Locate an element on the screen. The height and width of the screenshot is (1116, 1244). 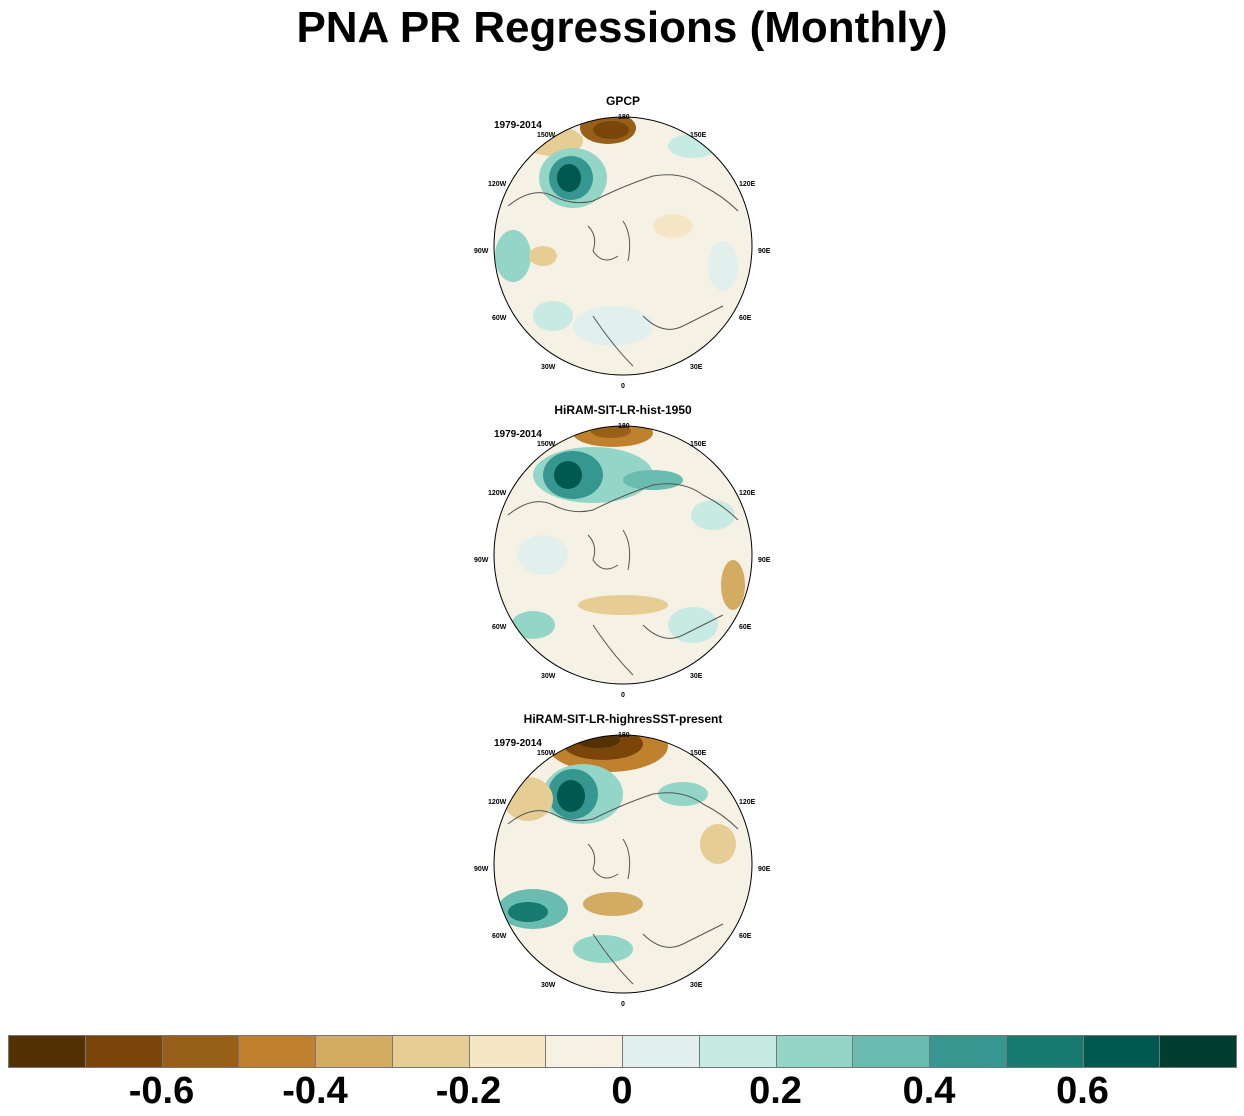
colorbar-tick-label: -0.2 is located at coordinates (468, 1091).